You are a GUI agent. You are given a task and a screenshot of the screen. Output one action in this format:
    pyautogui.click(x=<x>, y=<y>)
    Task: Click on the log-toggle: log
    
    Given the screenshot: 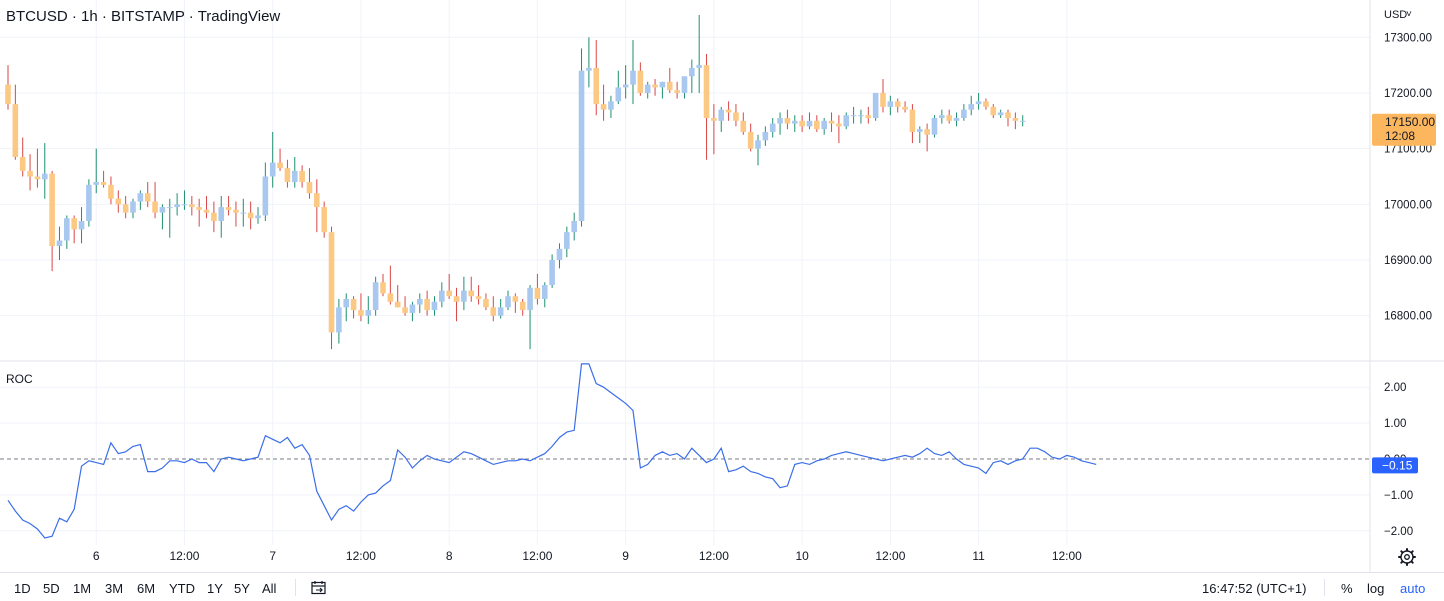 What is the action you would take?
    pyautogui.click(x=1376, y=588)
    